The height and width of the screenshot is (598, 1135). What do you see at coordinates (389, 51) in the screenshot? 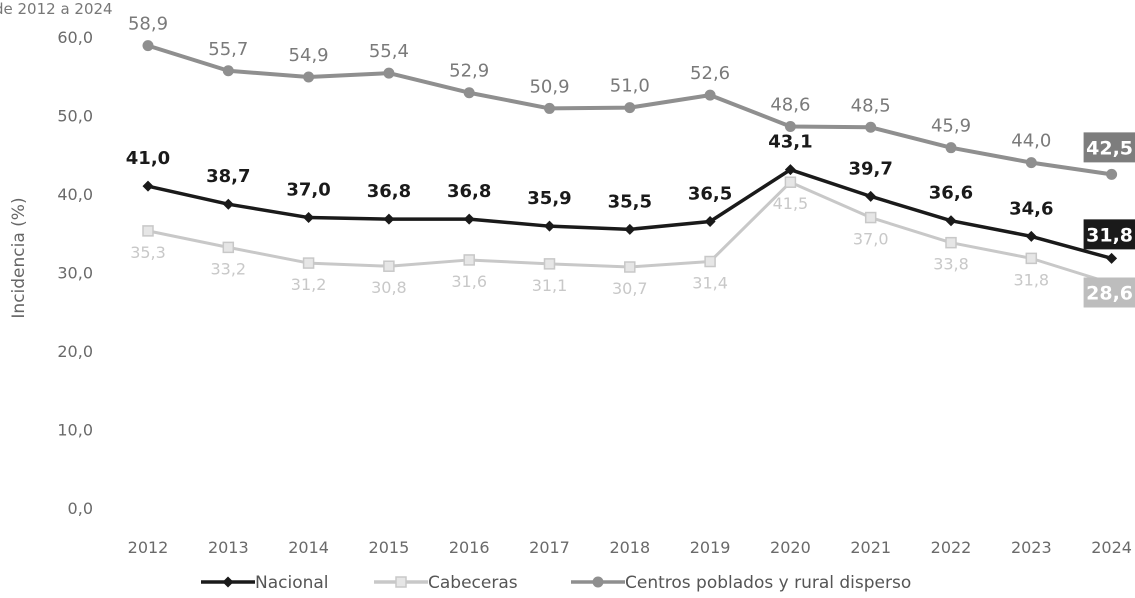
I see `data-label-centros: 55,4` at bounding box center [389, 51].